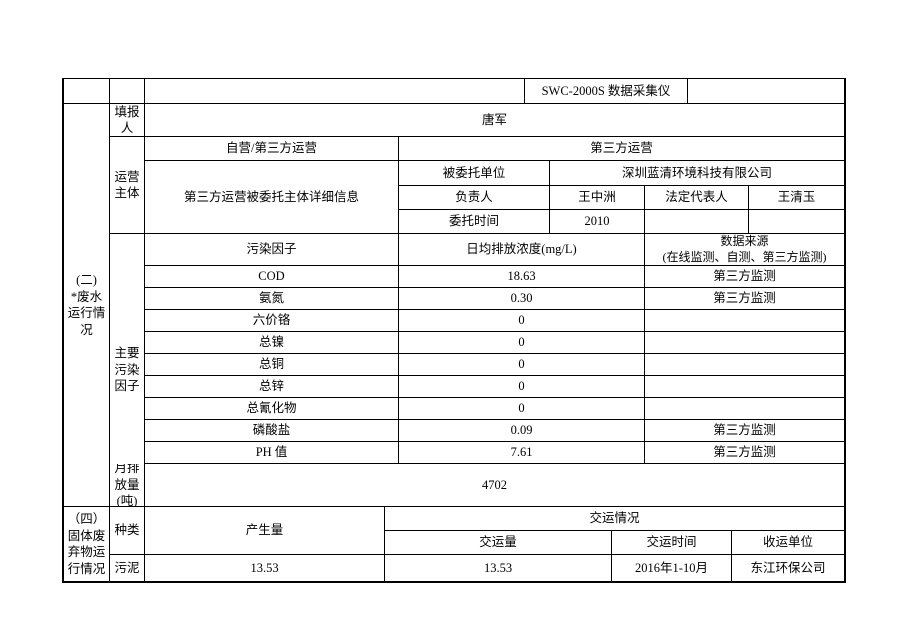 This screenshot has height=640, width=904. Describe the element at coordinates (272, 277) in the screenshot. I see `pollutant-name: COD` at that location.